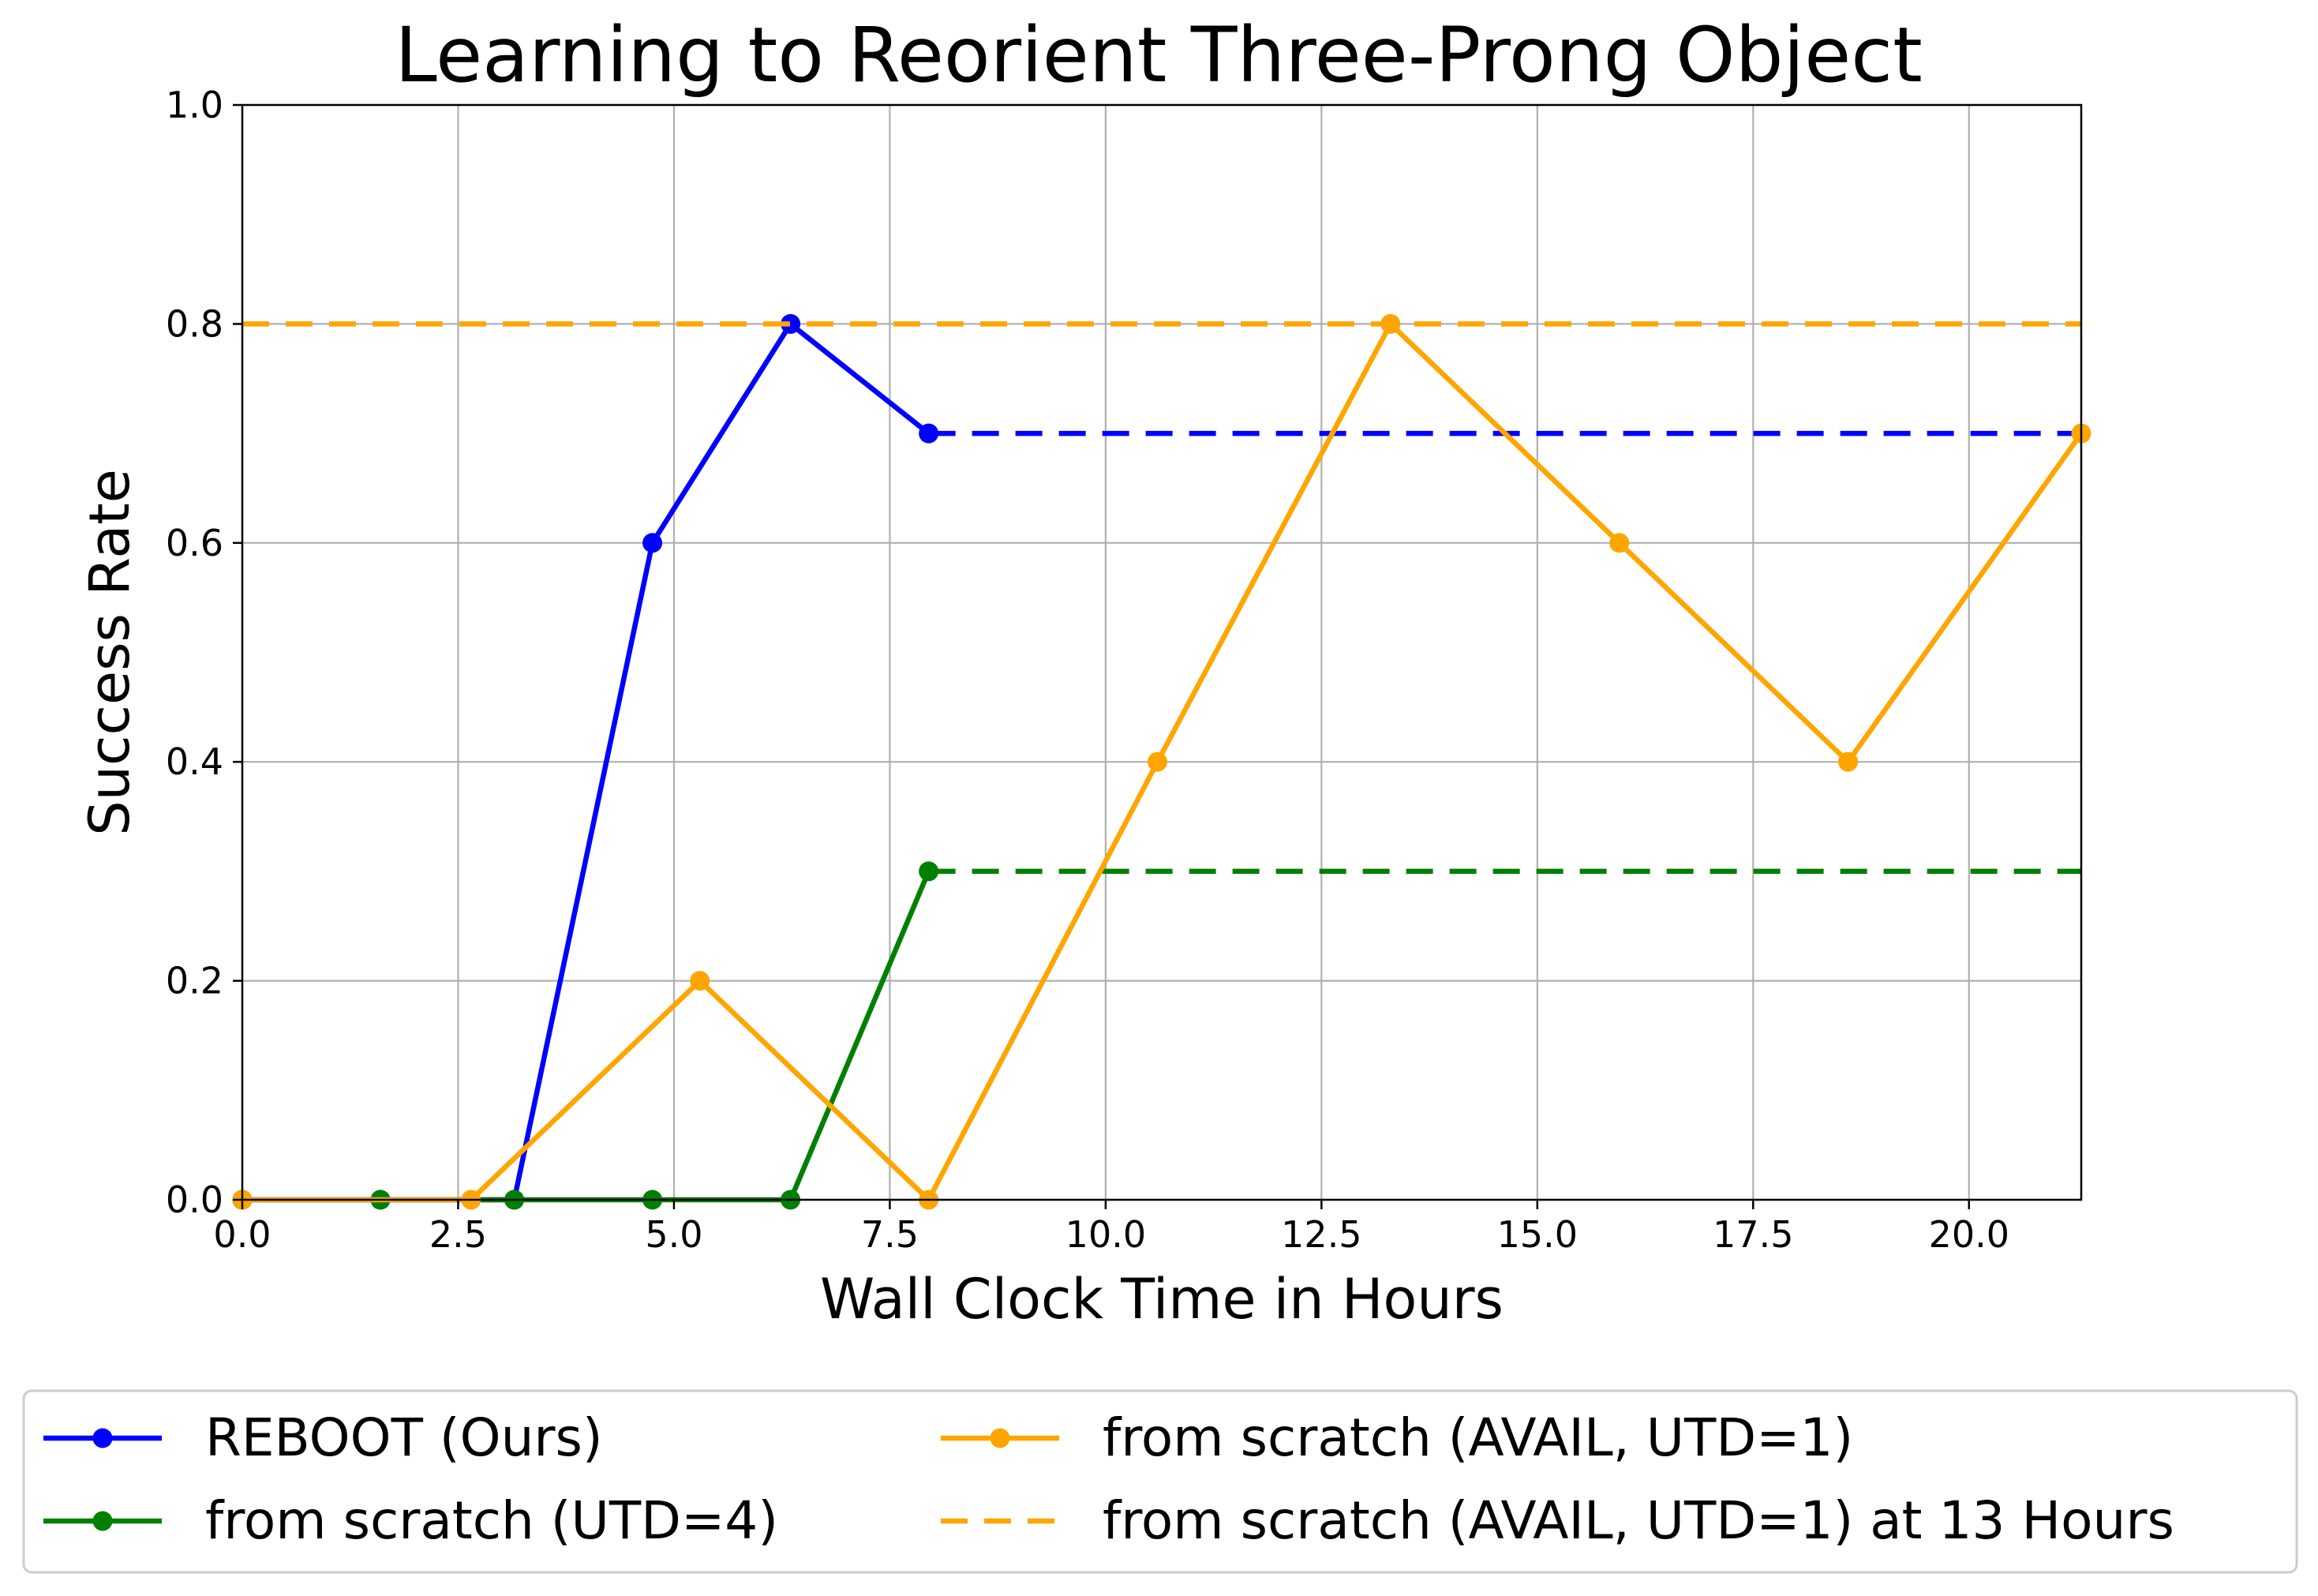 The width and height of the screenshot is (2318, 1596). Describe the element at coordinates (195, 543) in the screenshot. I see `y-tick-label: 0.6` at that location.